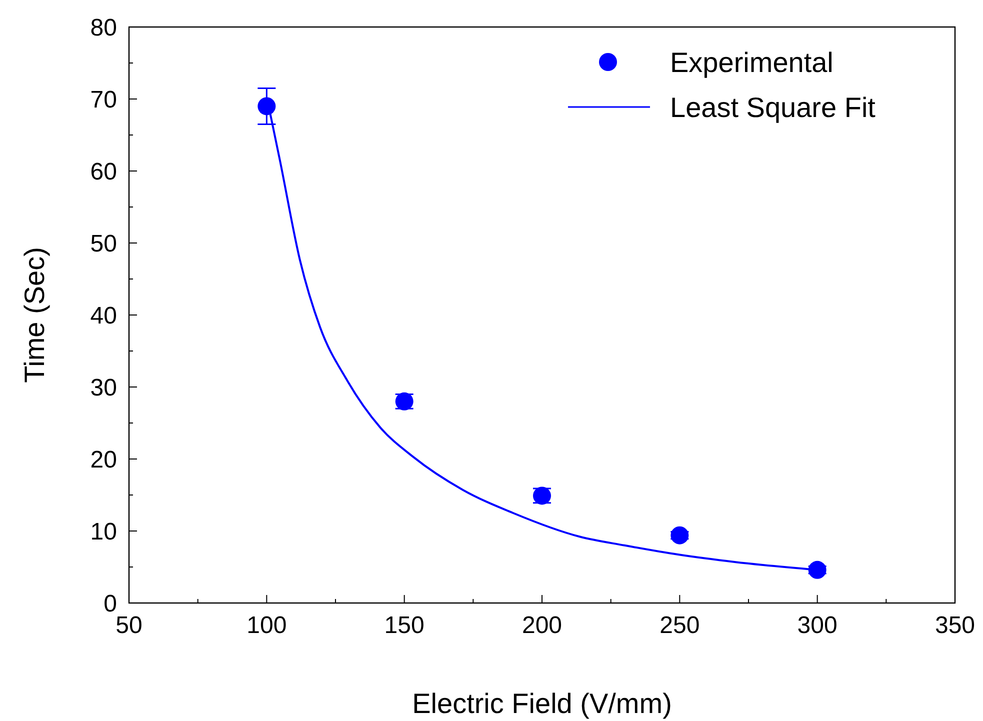  I want to click on y-tick-label: 30, so click(103, 388).